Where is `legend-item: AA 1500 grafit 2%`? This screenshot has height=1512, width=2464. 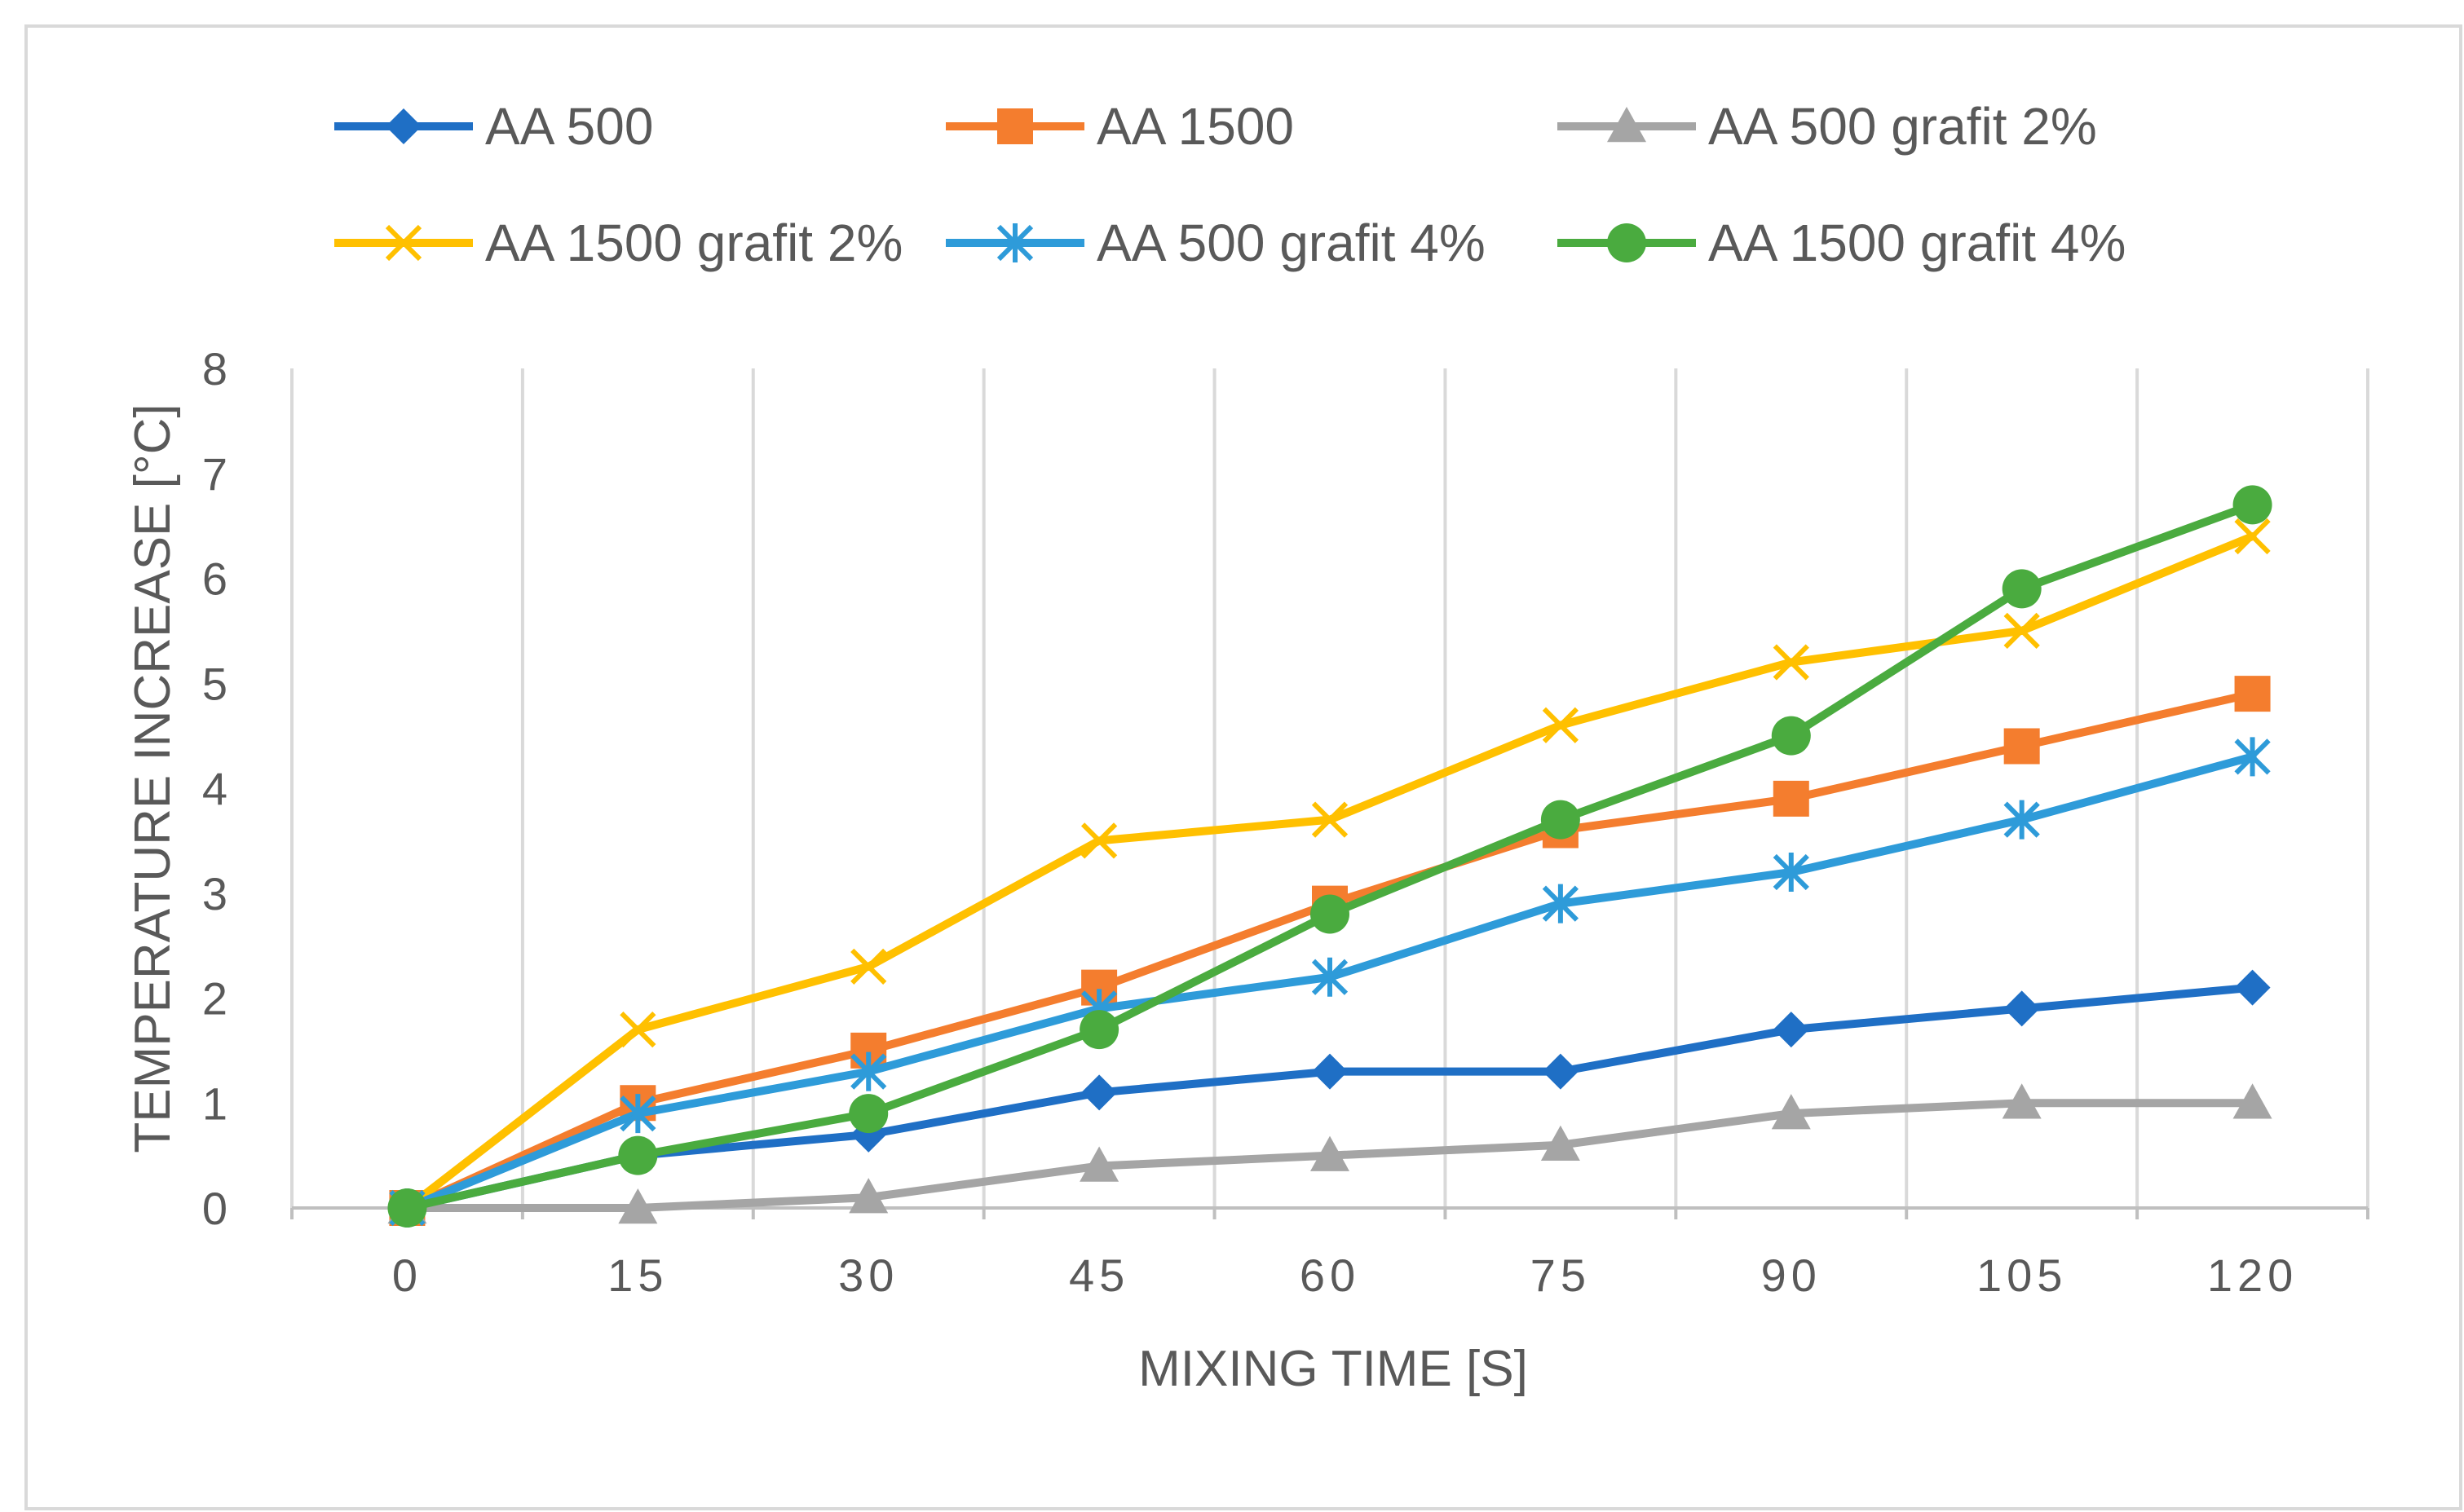 legend-item: AA 1500 grafit 2% is located at coordinates (618, 243).